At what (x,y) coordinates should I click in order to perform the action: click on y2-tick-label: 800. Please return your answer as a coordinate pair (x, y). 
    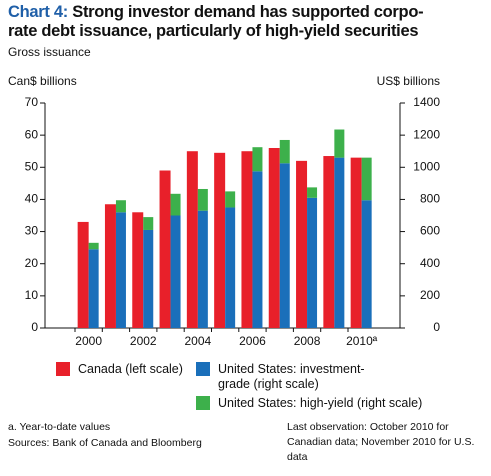
    Looking at the image, I should click on (430, 199).